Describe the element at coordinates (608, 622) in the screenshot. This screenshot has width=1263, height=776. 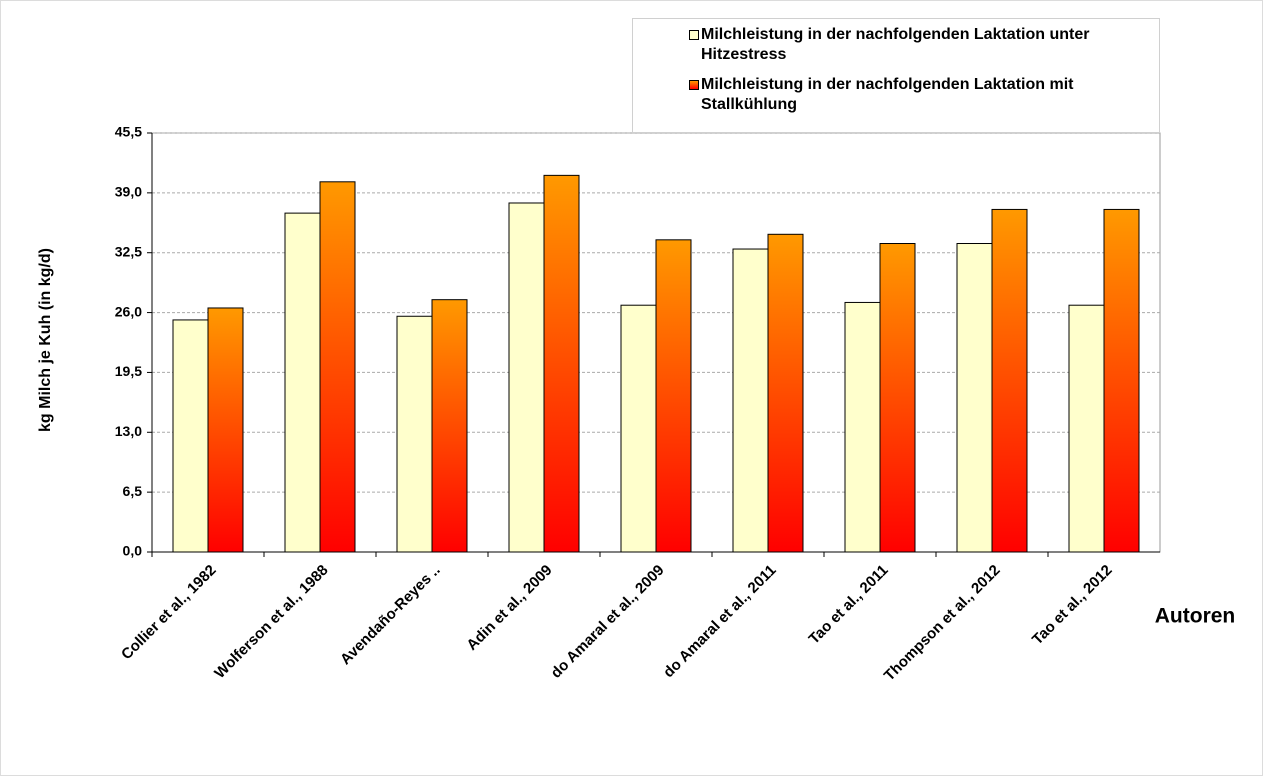
I see `x-tick-label: do Amaral et al., 2009` at that location.